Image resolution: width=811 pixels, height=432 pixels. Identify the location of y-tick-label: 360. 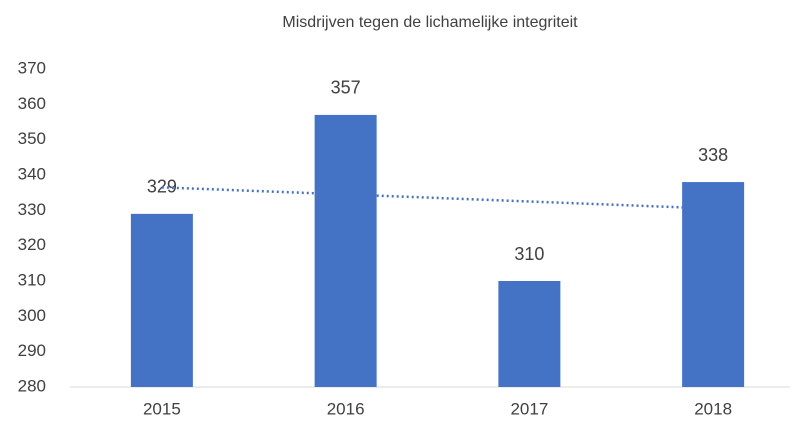
(32, 103).